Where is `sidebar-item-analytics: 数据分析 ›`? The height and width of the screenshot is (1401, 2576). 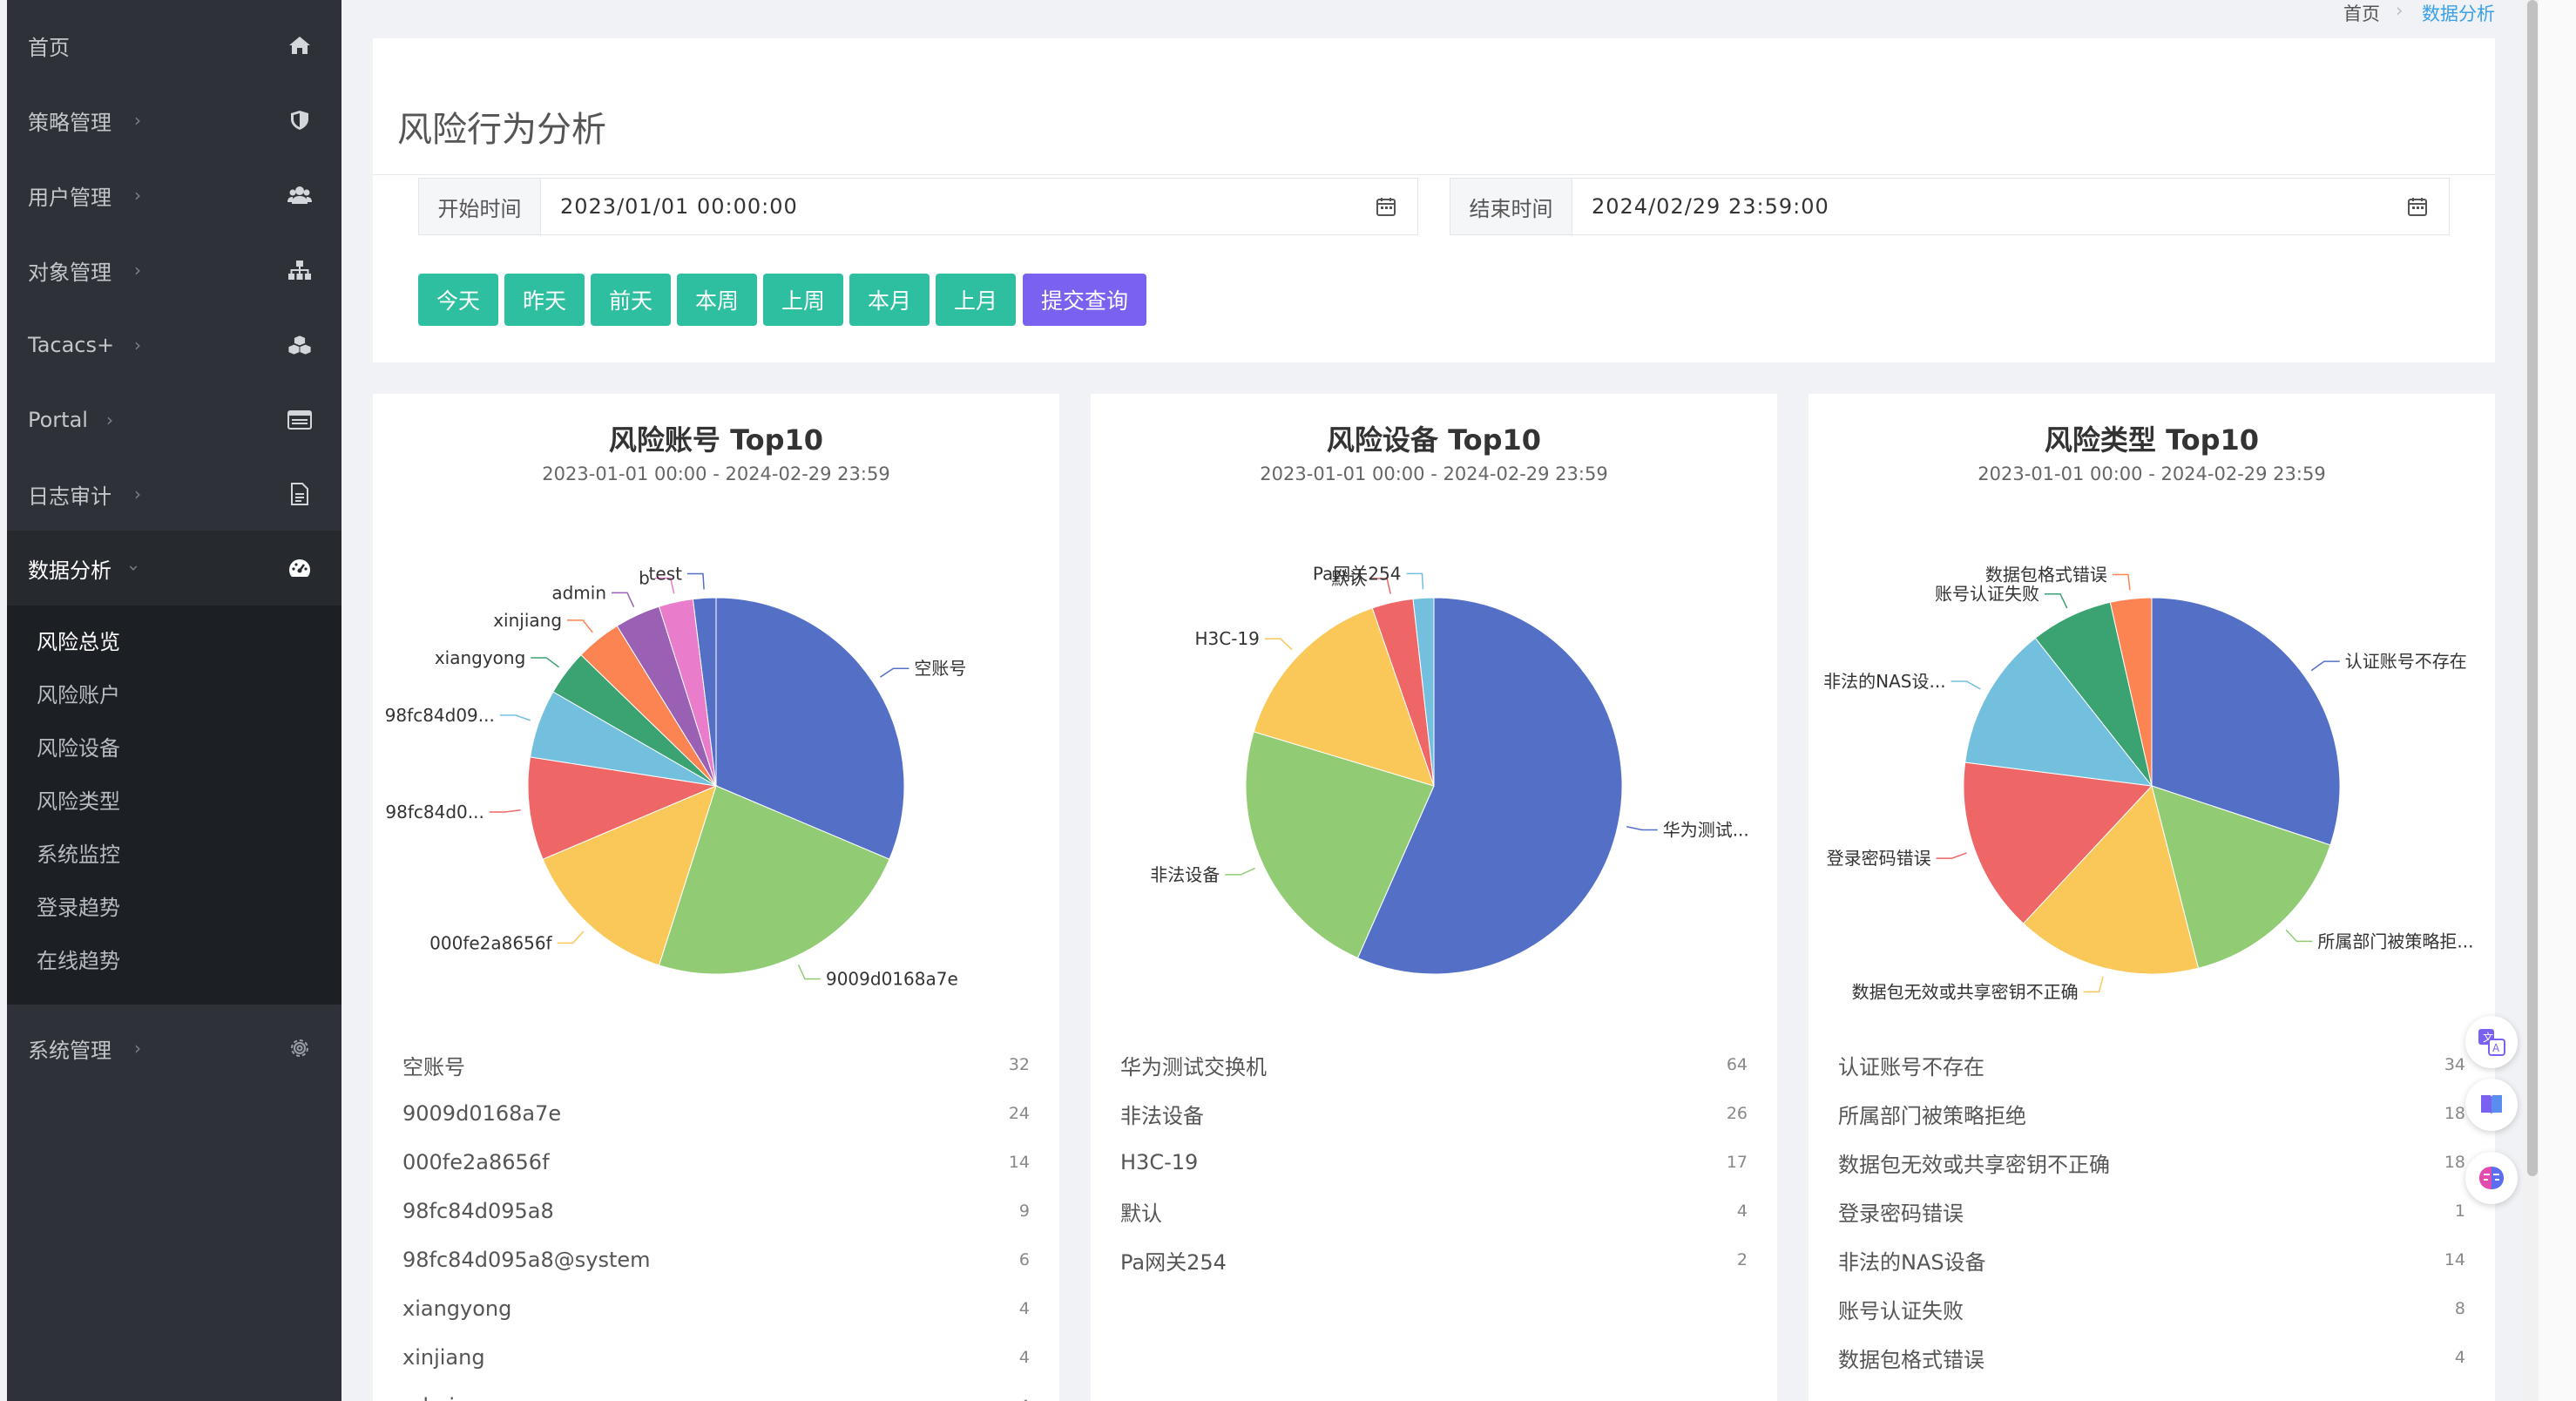 sidebar-item-analytics: 数据分析 › is located at coordinates (174, 568).